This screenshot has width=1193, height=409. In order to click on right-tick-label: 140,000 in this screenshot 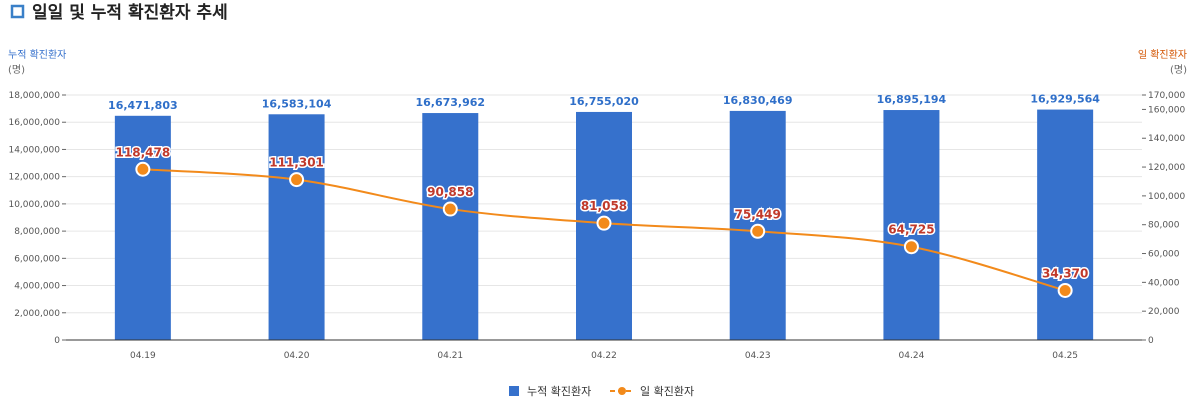, I will do `click(1166, 139)`.